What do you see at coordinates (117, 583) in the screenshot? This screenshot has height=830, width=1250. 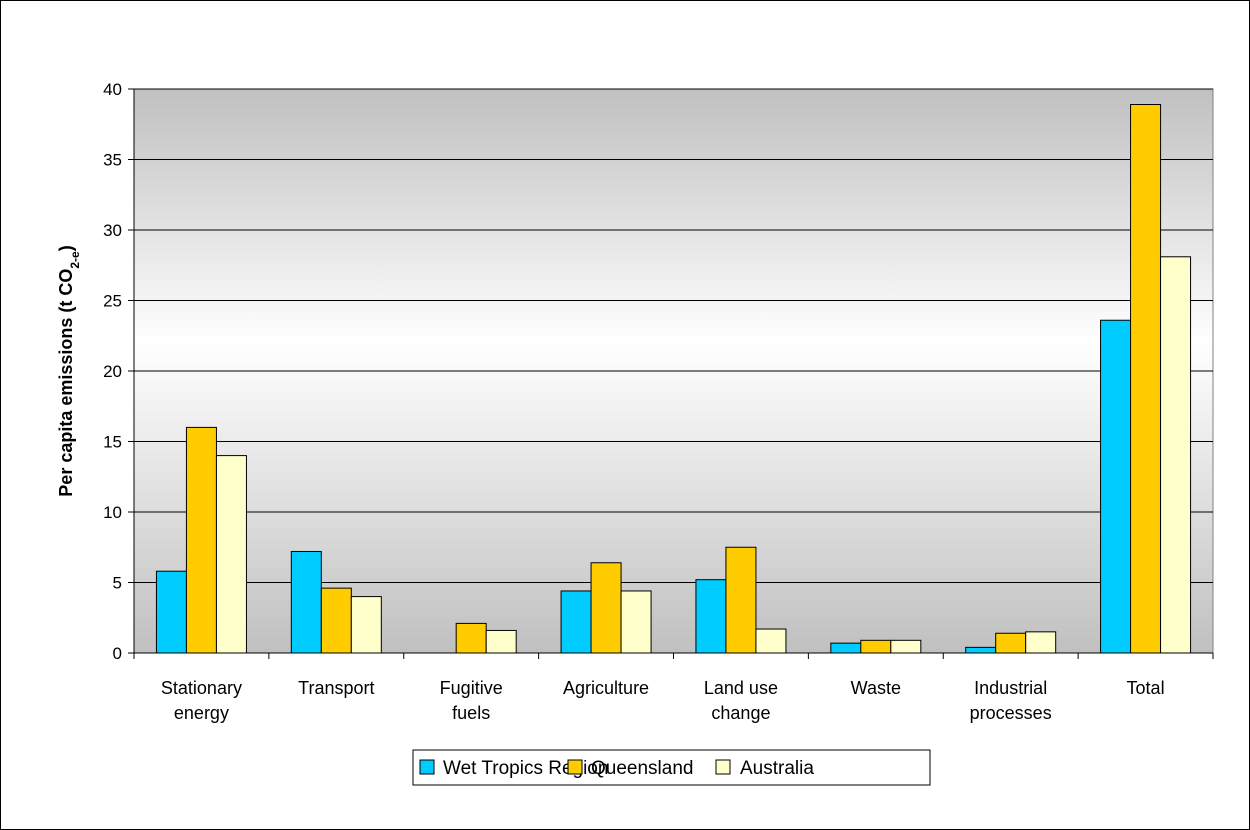 I see `y-tick-label: 5` at bounding box center [117, 583].